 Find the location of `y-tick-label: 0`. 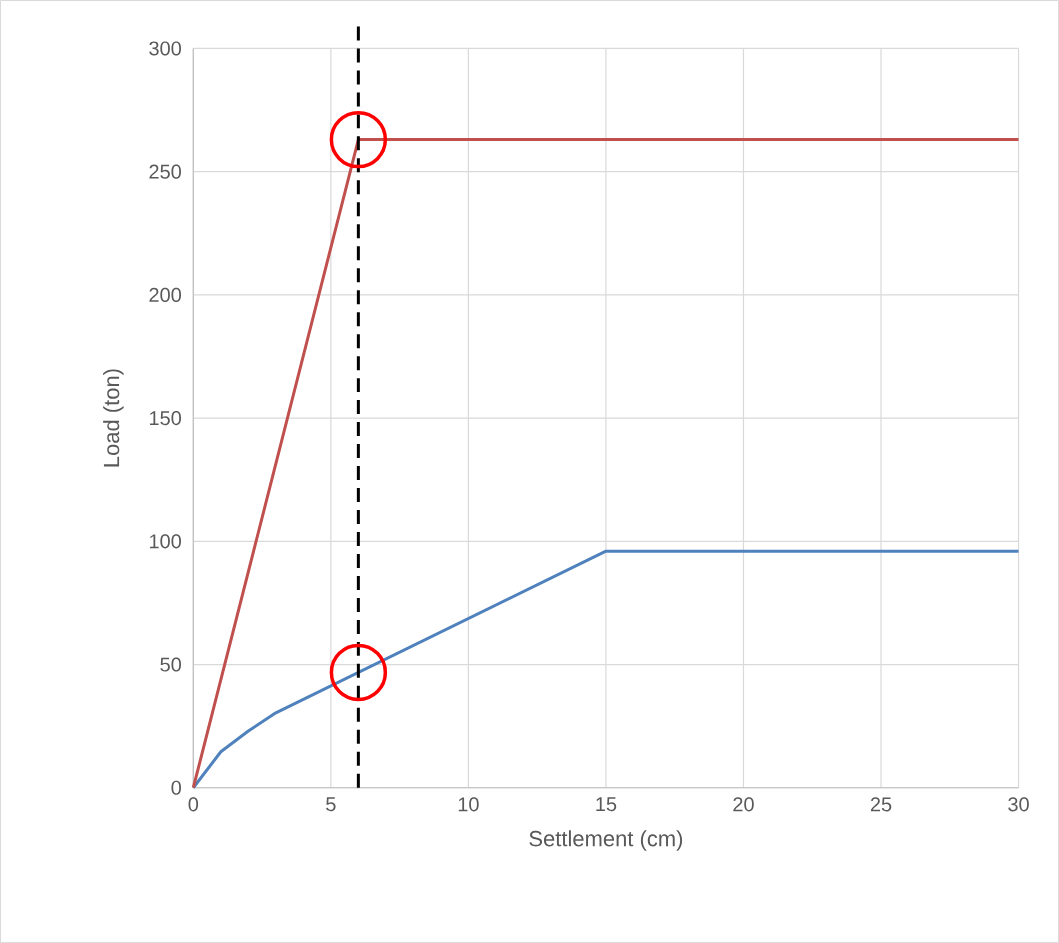

y-tick-label: 0 is located at coordinates (176, 787).